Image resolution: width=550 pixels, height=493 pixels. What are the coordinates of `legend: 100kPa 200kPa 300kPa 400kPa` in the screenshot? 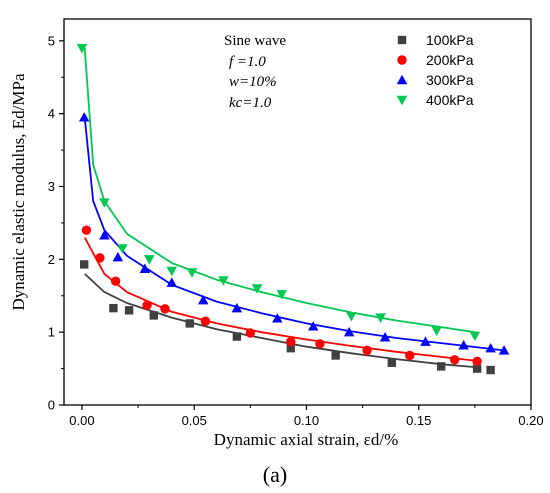 It's located at (435, 70).